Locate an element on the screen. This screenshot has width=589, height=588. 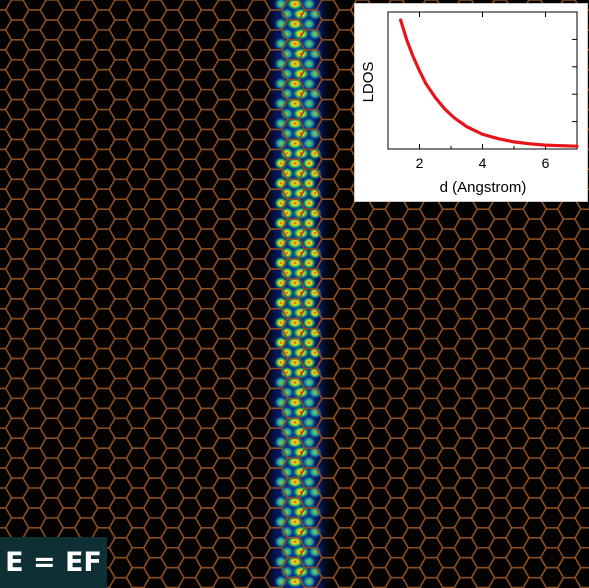
x-tick-label: 2 is located at coordinates (420, 163).